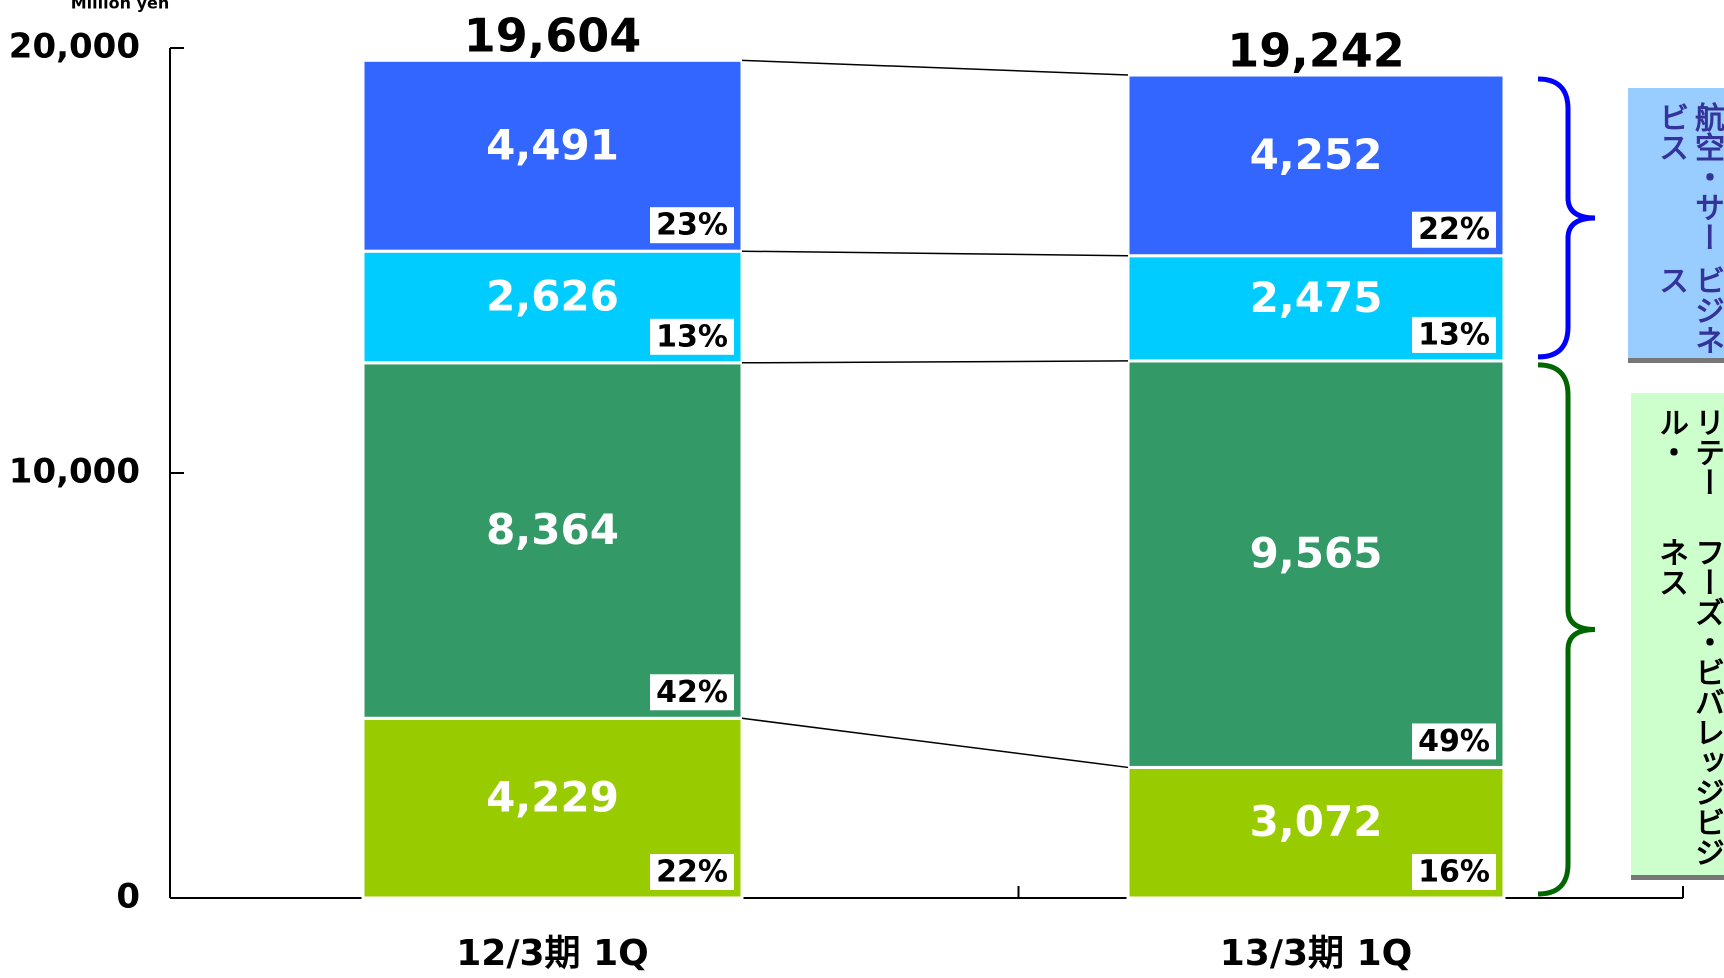 The image size is (1724, 978). I want to click on value-label: 4,491, so click(552, 144).